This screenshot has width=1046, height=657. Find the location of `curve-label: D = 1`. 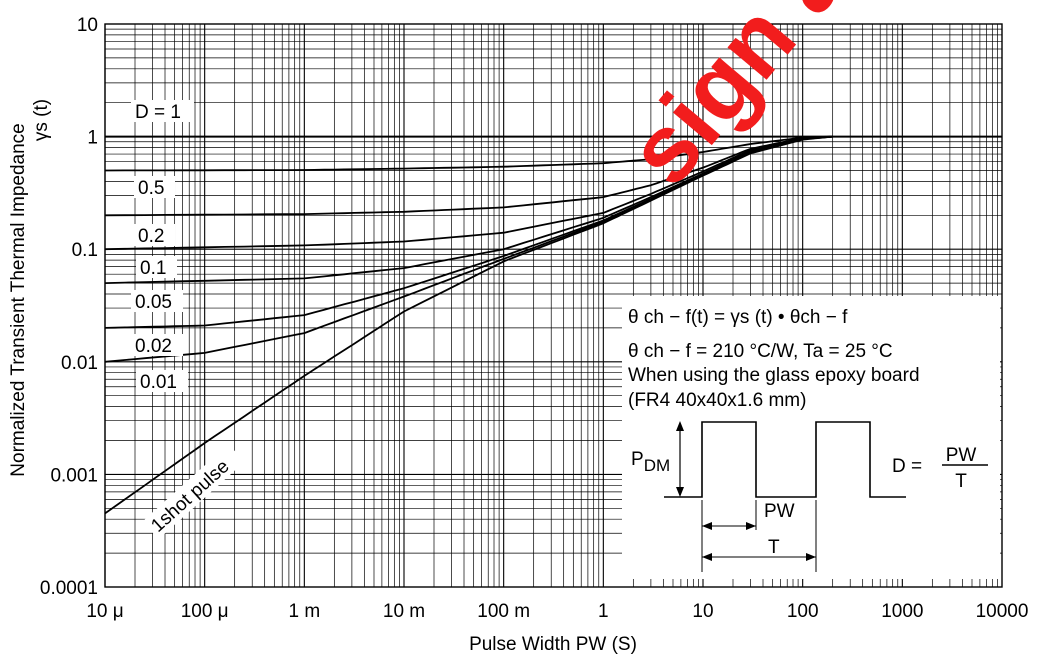

curve-label: D = 1 is located at coordinates (158, 112).